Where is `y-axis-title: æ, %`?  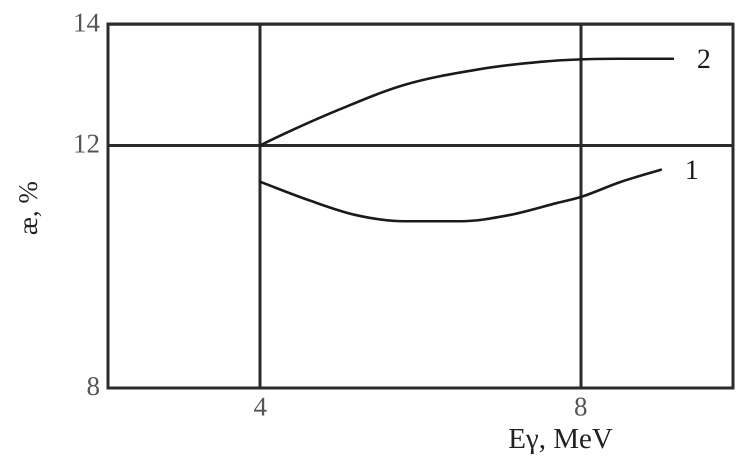 y-axis-title: æ, % is located at coordinates (28, 208).